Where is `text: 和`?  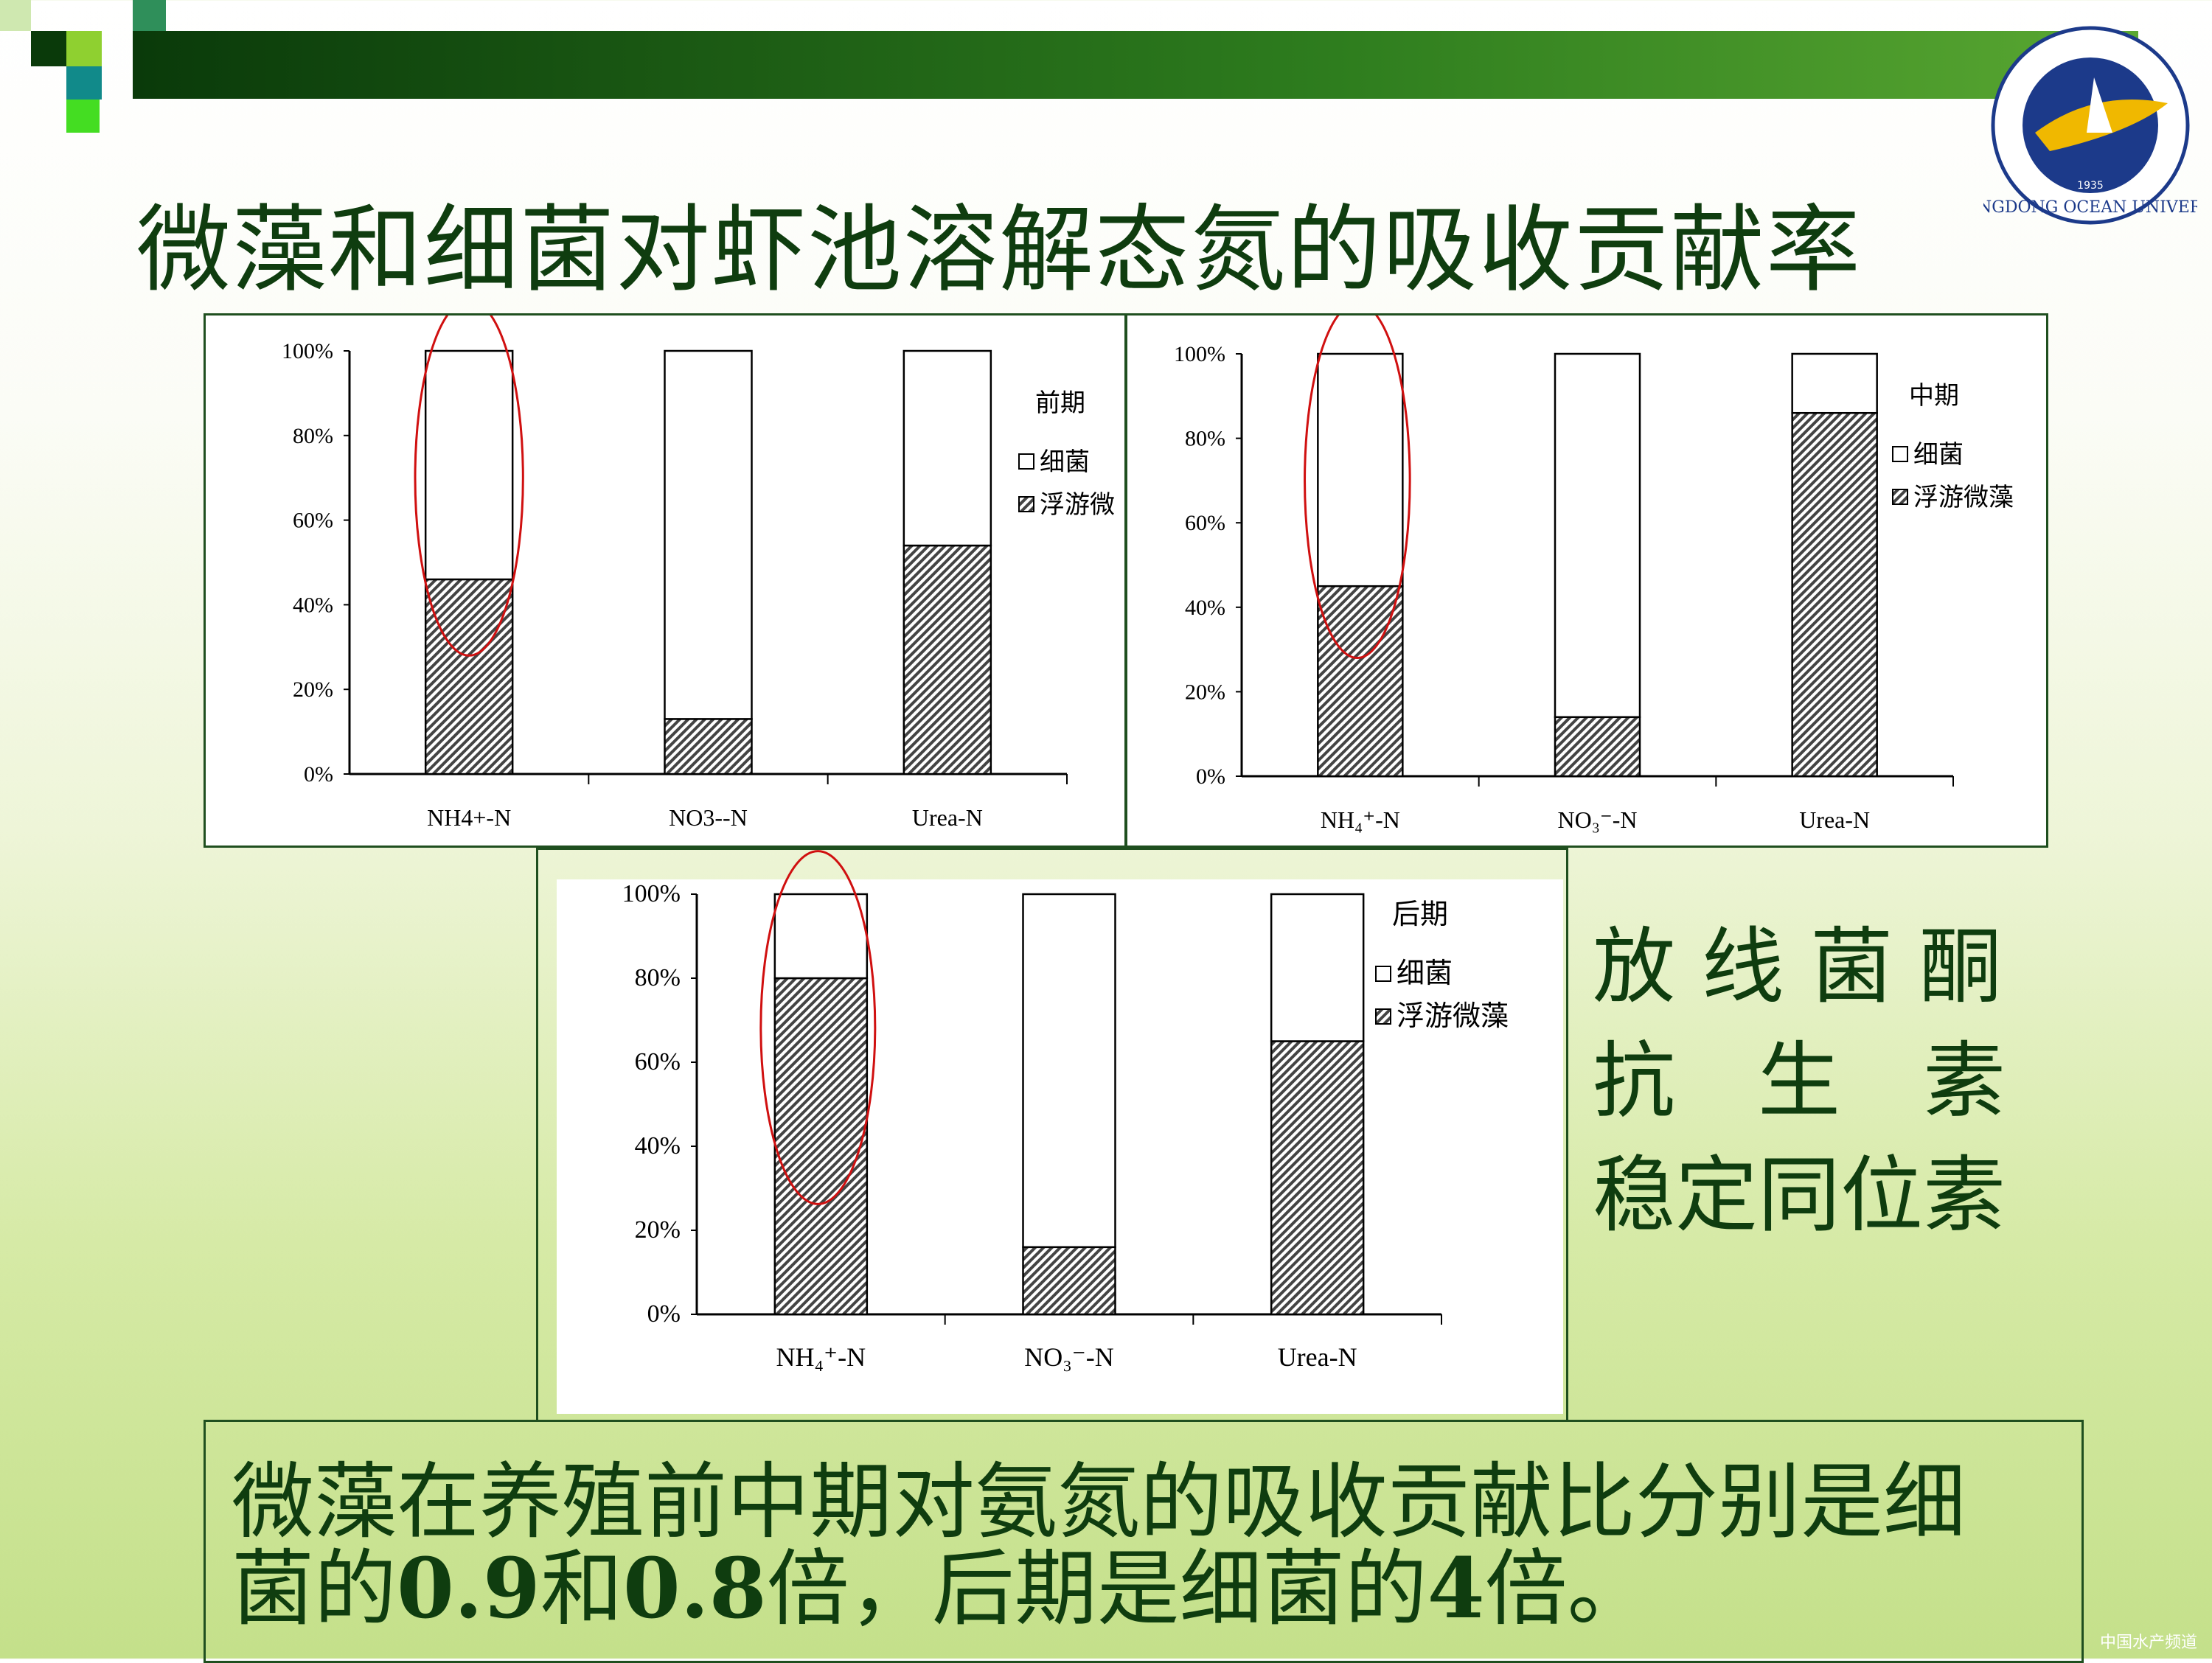
text: 和 is located at coordinates (581, 1589).